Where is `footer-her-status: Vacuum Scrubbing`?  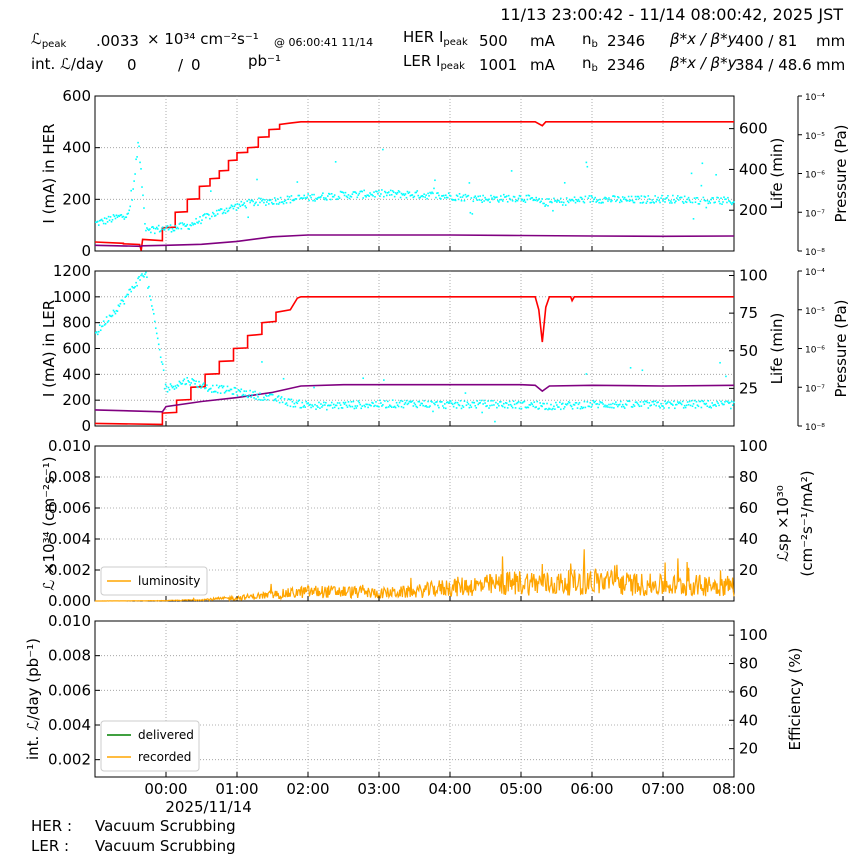 footer-her-status: Vacuum Scrubbing is located at coordinates (165, 826).